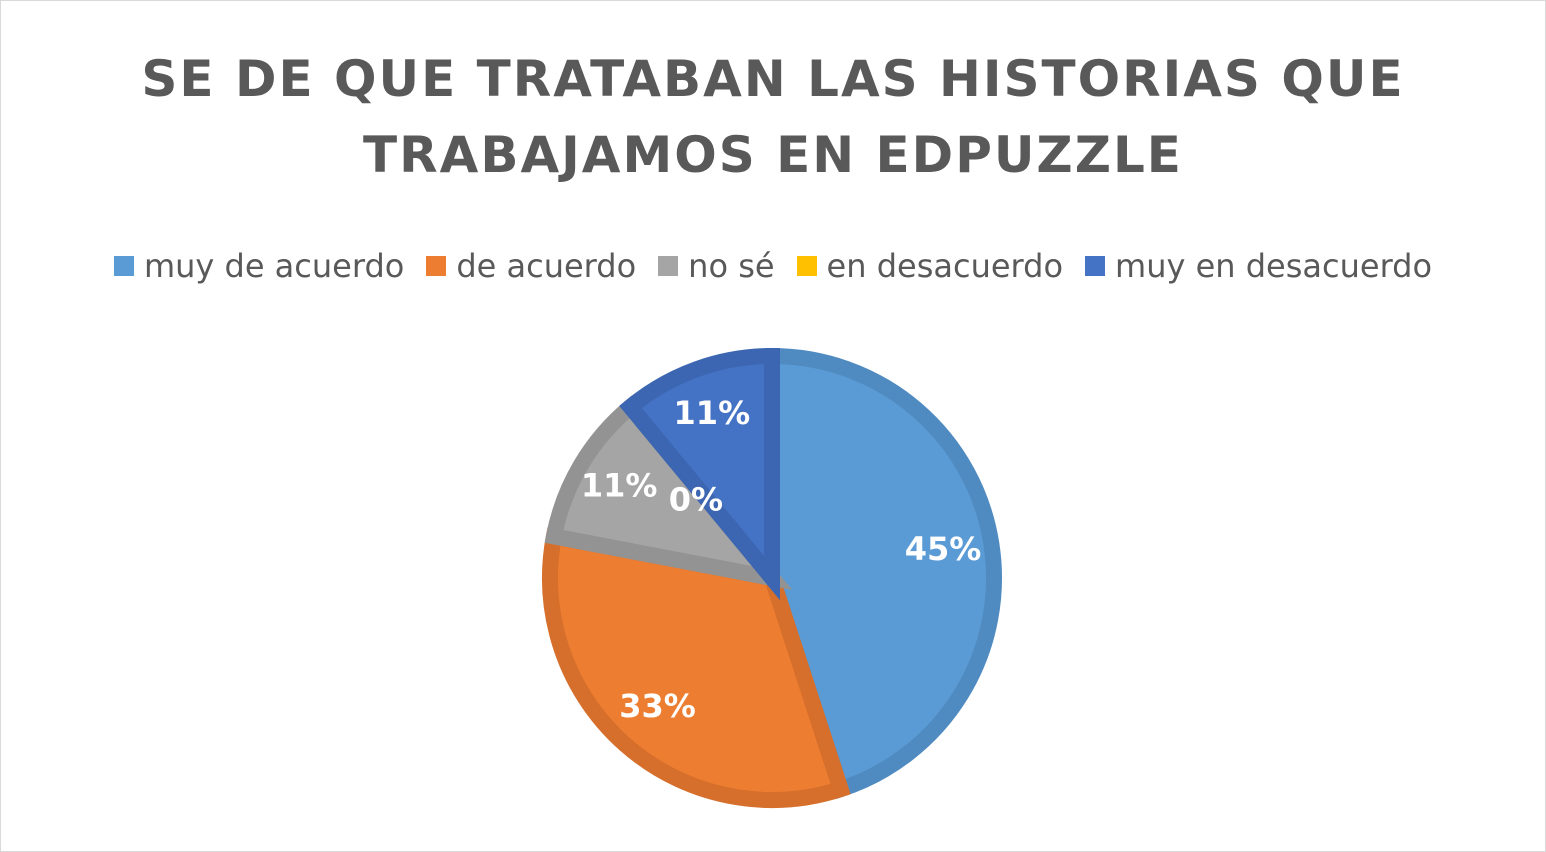 The width and height of the screenshot is (1546, 852). What do you see at coordinates (657, 706) in the screenshot?
I see `data-label: 33%` at bounding box center [657, 706].